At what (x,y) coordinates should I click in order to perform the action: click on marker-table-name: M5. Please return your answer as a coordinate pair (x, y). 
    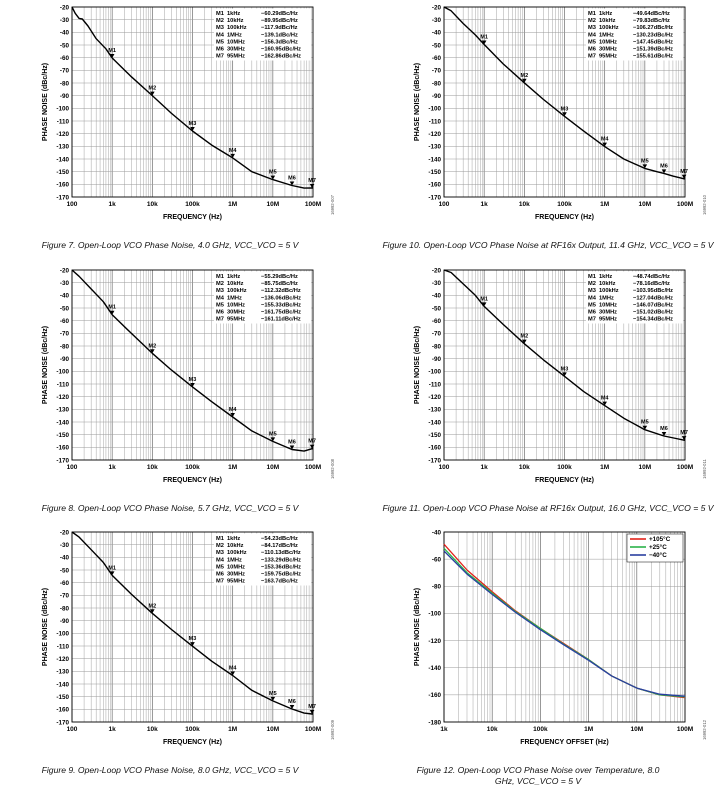
    Looking at the image, I should click on (592, 305).